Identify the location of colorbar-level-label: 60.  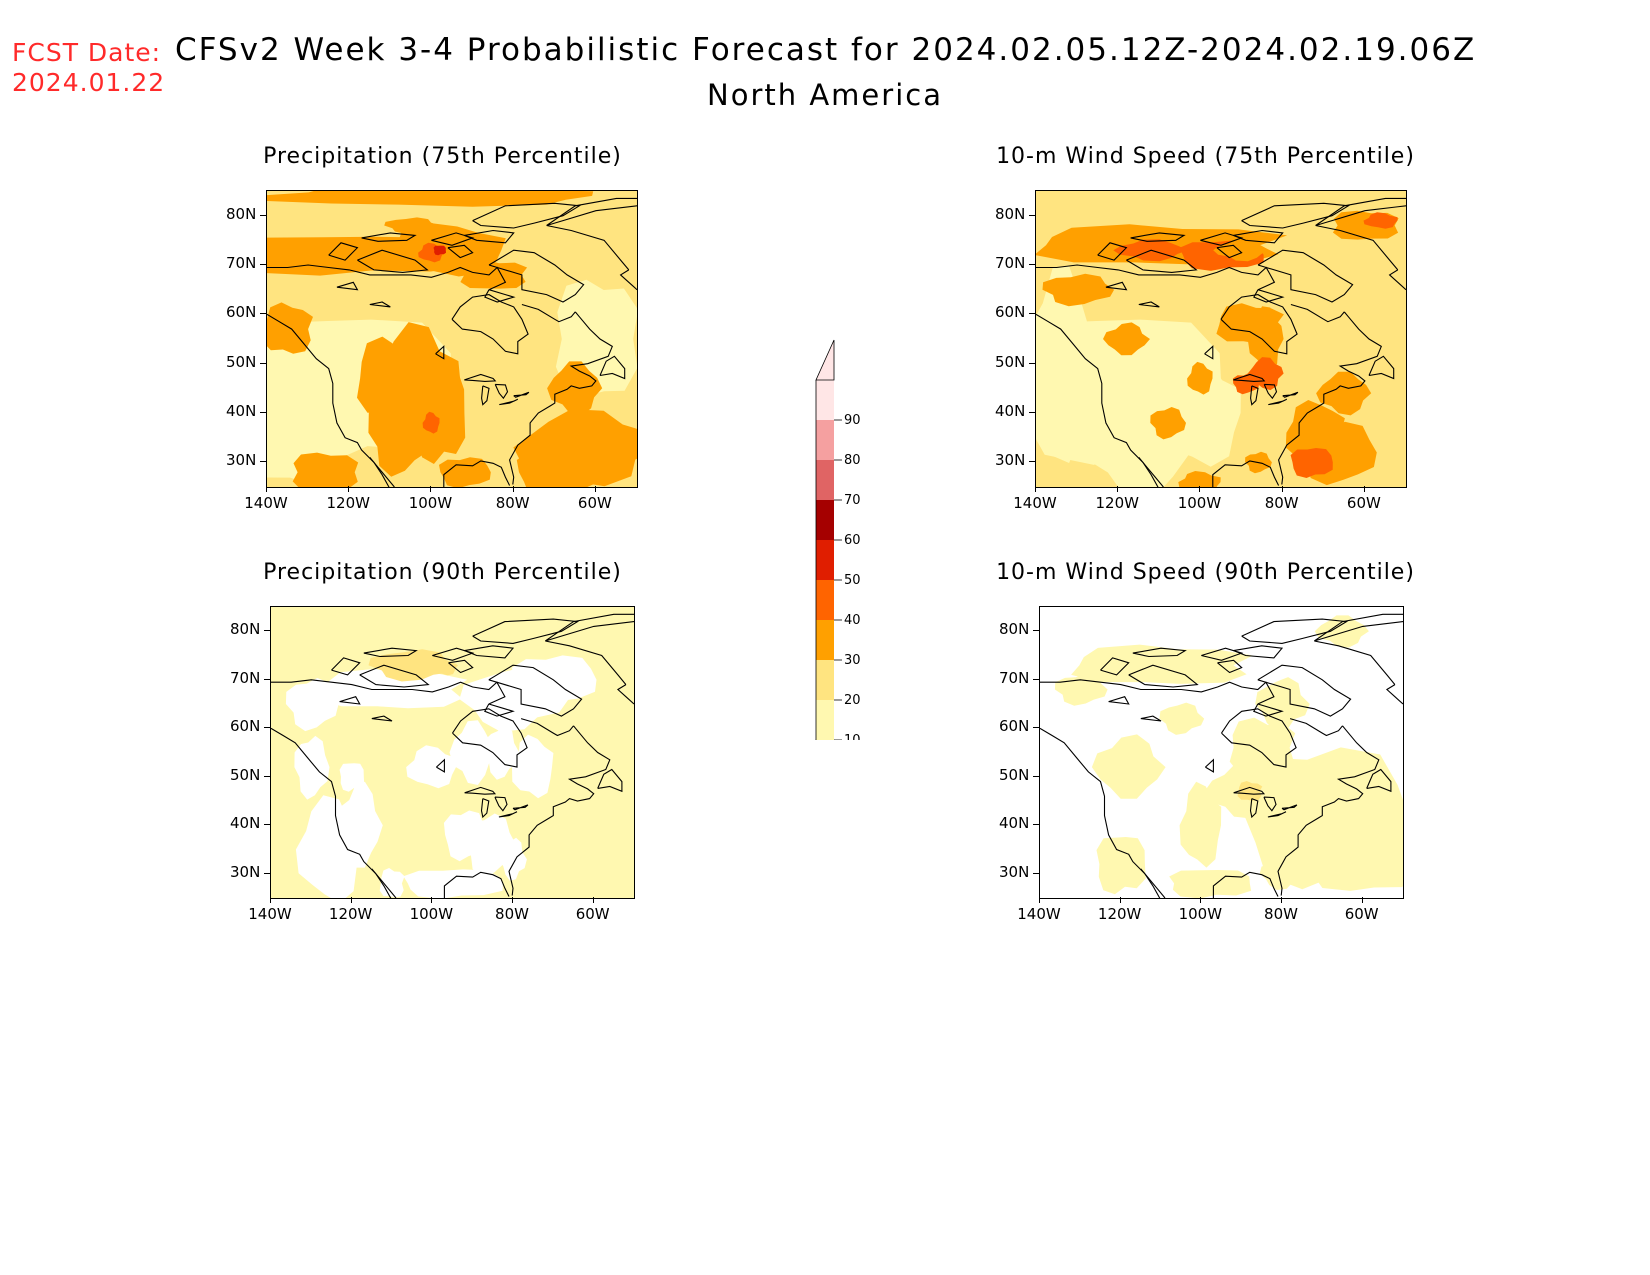
(852, 540).